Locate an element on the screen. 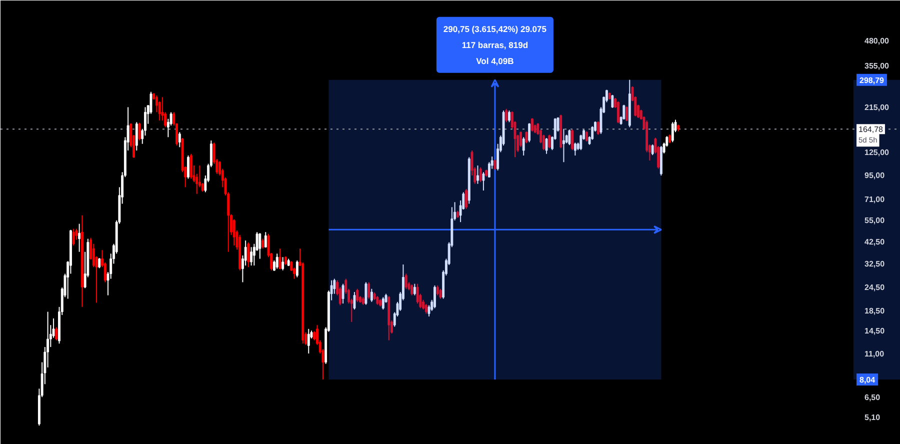 This screenshot has width=900, height=444. y-tick-label: 18,50 is located at coordinates (875, 311).